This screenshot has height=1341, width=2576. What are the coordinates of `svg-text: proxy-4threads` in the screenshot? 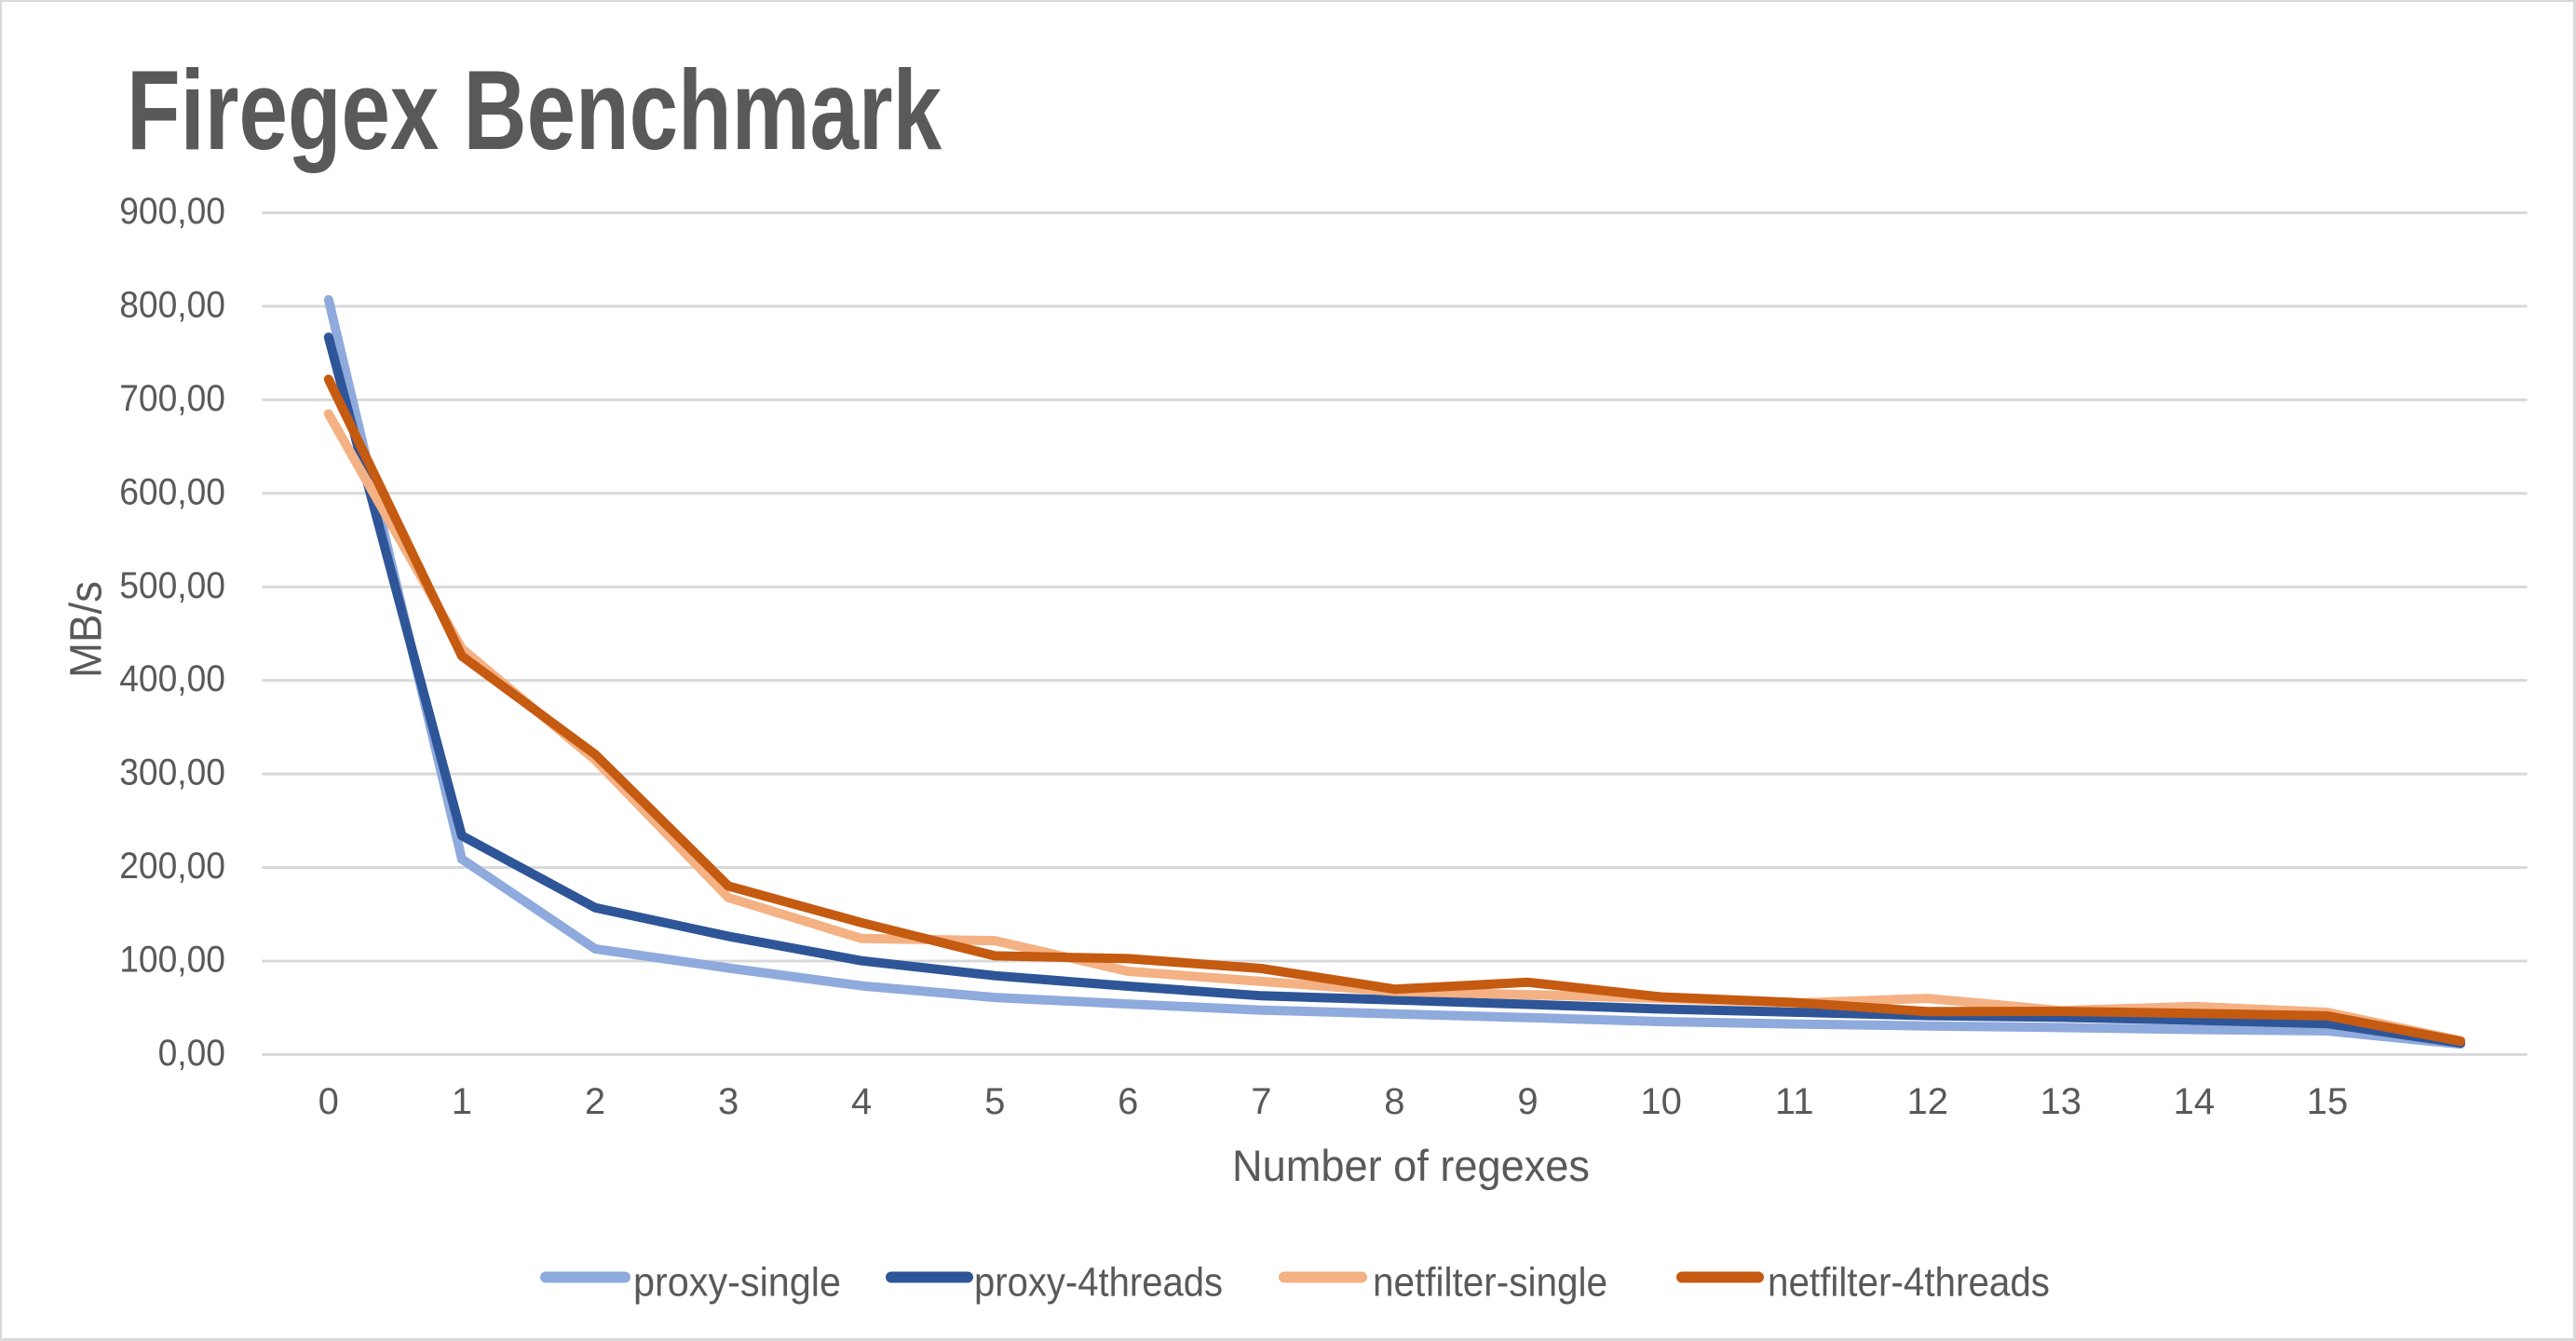 It's located at (1098, 1283).